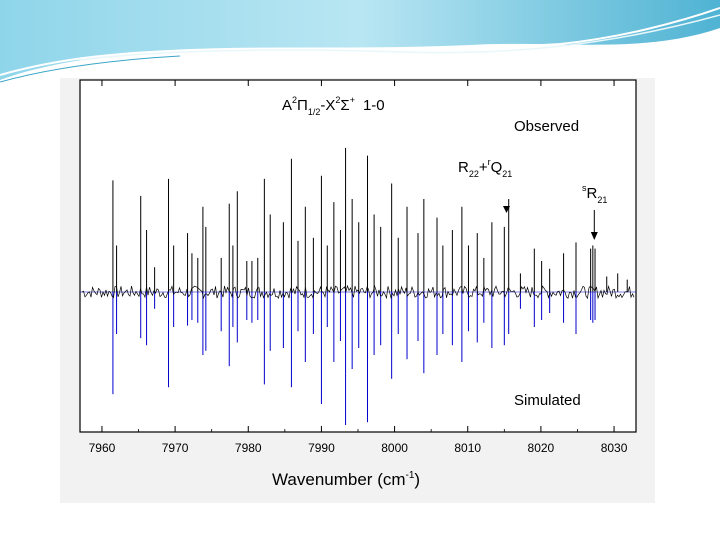  I want to click on x-tick-label-7970: 7970, so click(175, 448).